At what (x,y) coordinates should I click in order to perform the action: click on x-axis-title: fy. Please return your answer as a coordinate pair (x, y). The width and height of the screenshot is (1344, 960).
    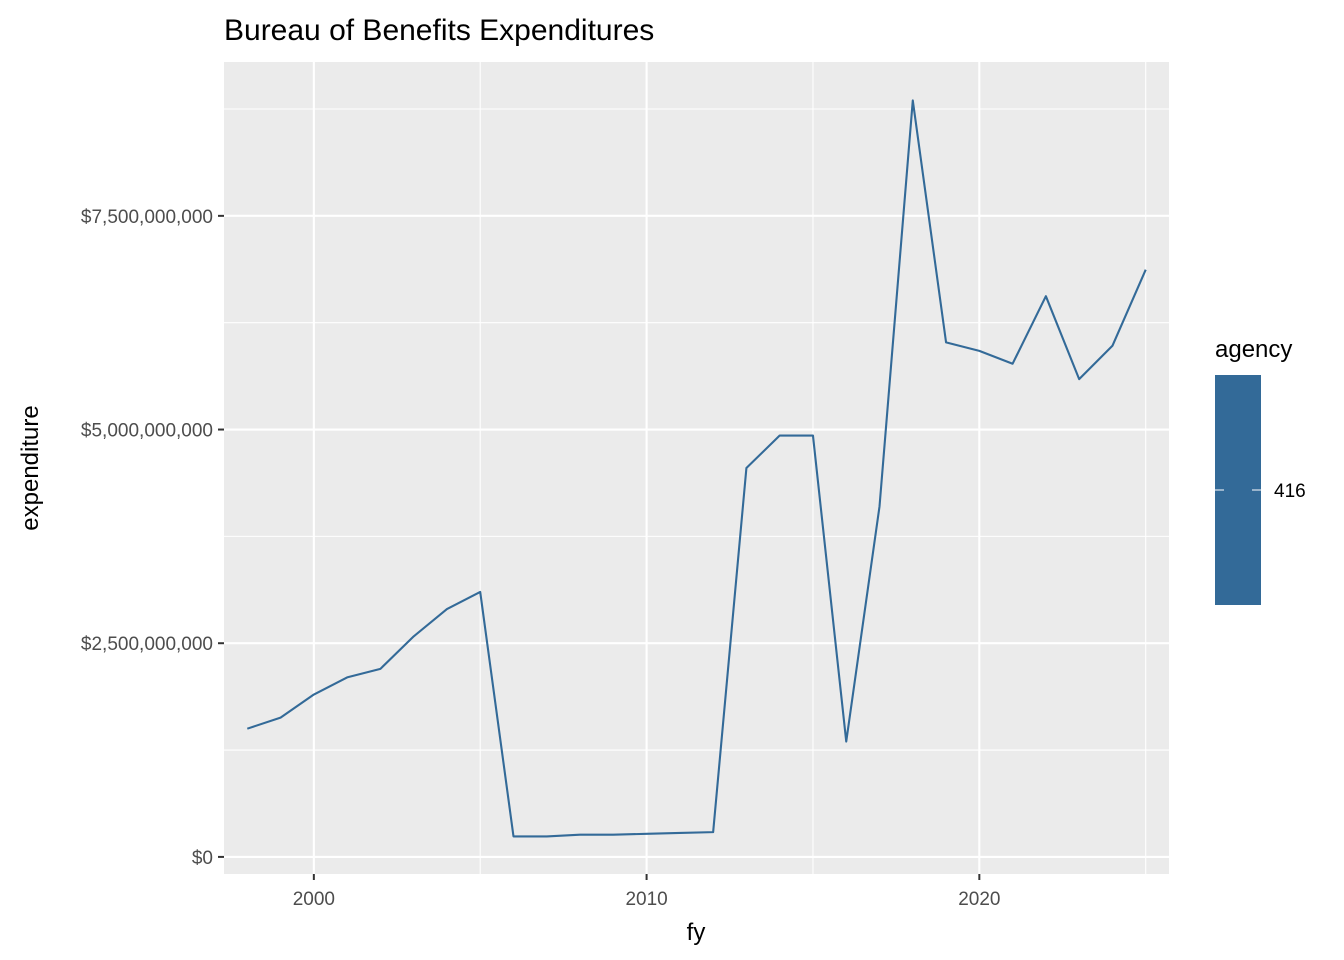
    Looking at the image, I should click on (696, 932).